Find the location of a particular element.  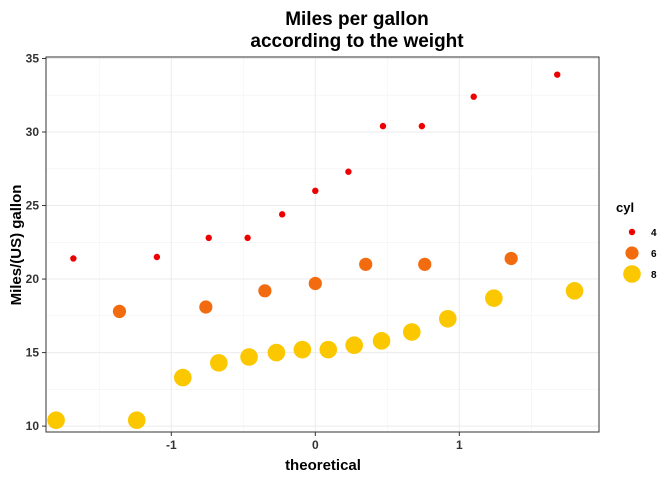

chart-title-line-2: according to the weight is located at coordinates (357, 41).